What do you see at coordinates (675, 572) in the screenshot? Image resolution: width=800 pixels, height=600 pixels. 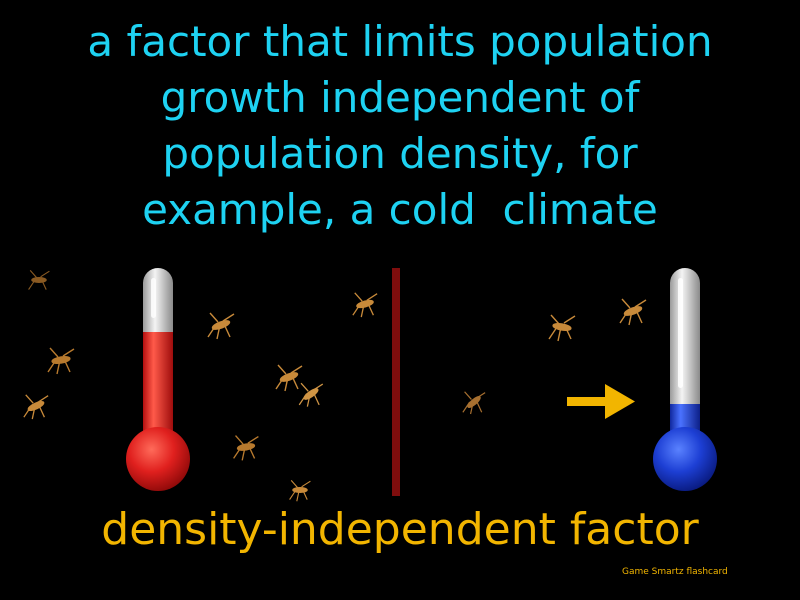 I see `brand-credit: Game Smartz flashcard` at bounding box center [675, 572].